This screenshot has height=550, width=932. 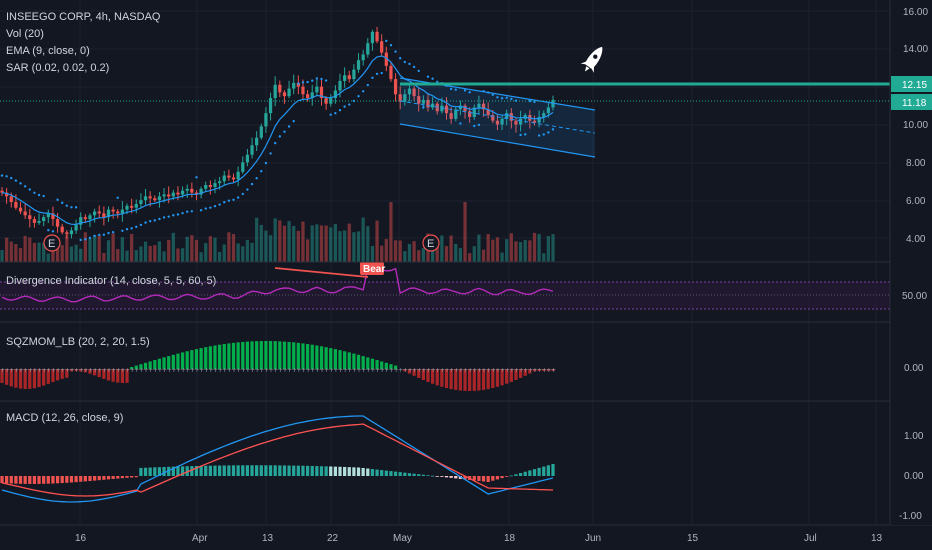 I want to click on earnings-marker-1: E, so click(x=52, y=243).